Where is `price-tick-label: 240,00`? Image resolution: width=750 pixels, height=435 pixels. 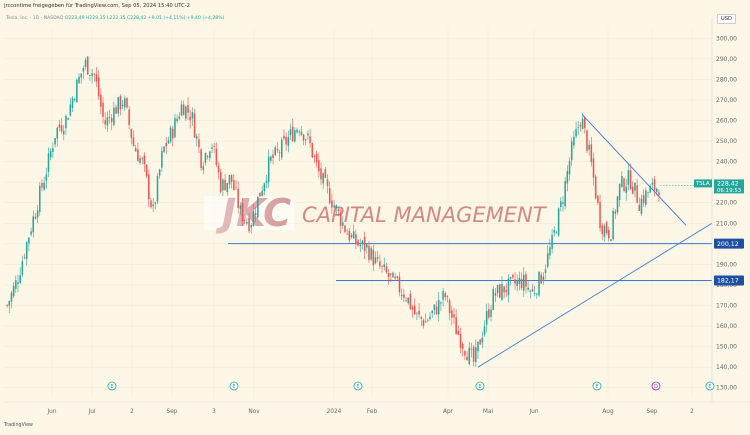 price-tick-label: 240,00 is located at coordinates (726, 162).